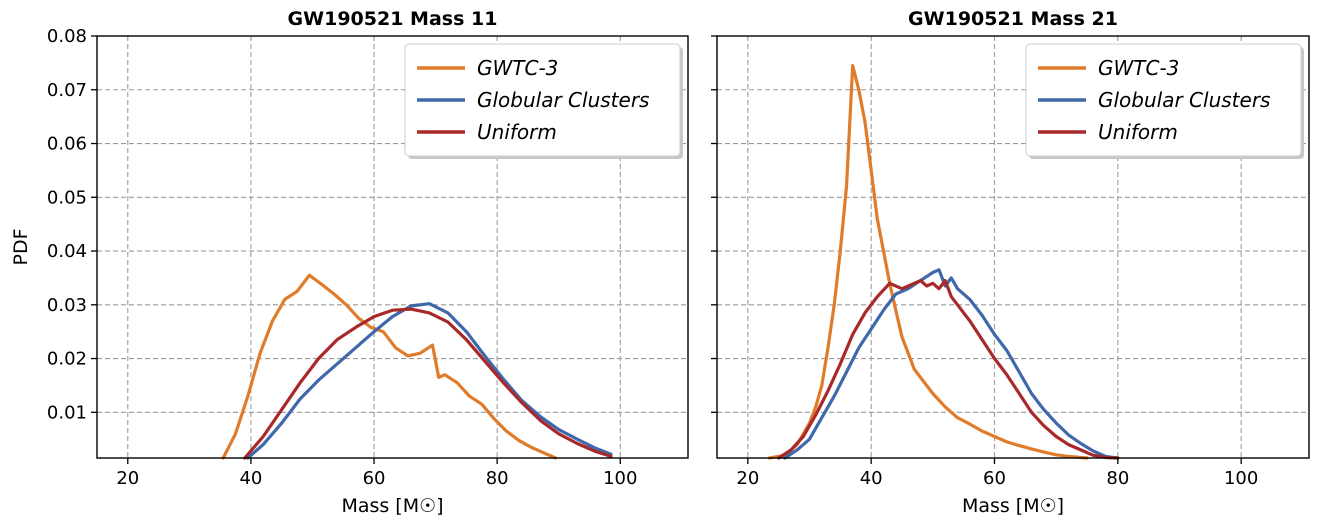 Image resolution: width=1318 pixels, height=519 pixels. What do you see at coordinates (67, 251) in the screenshot?
I see `y-tick-label: 0.04` at bounding box center [67, 251].